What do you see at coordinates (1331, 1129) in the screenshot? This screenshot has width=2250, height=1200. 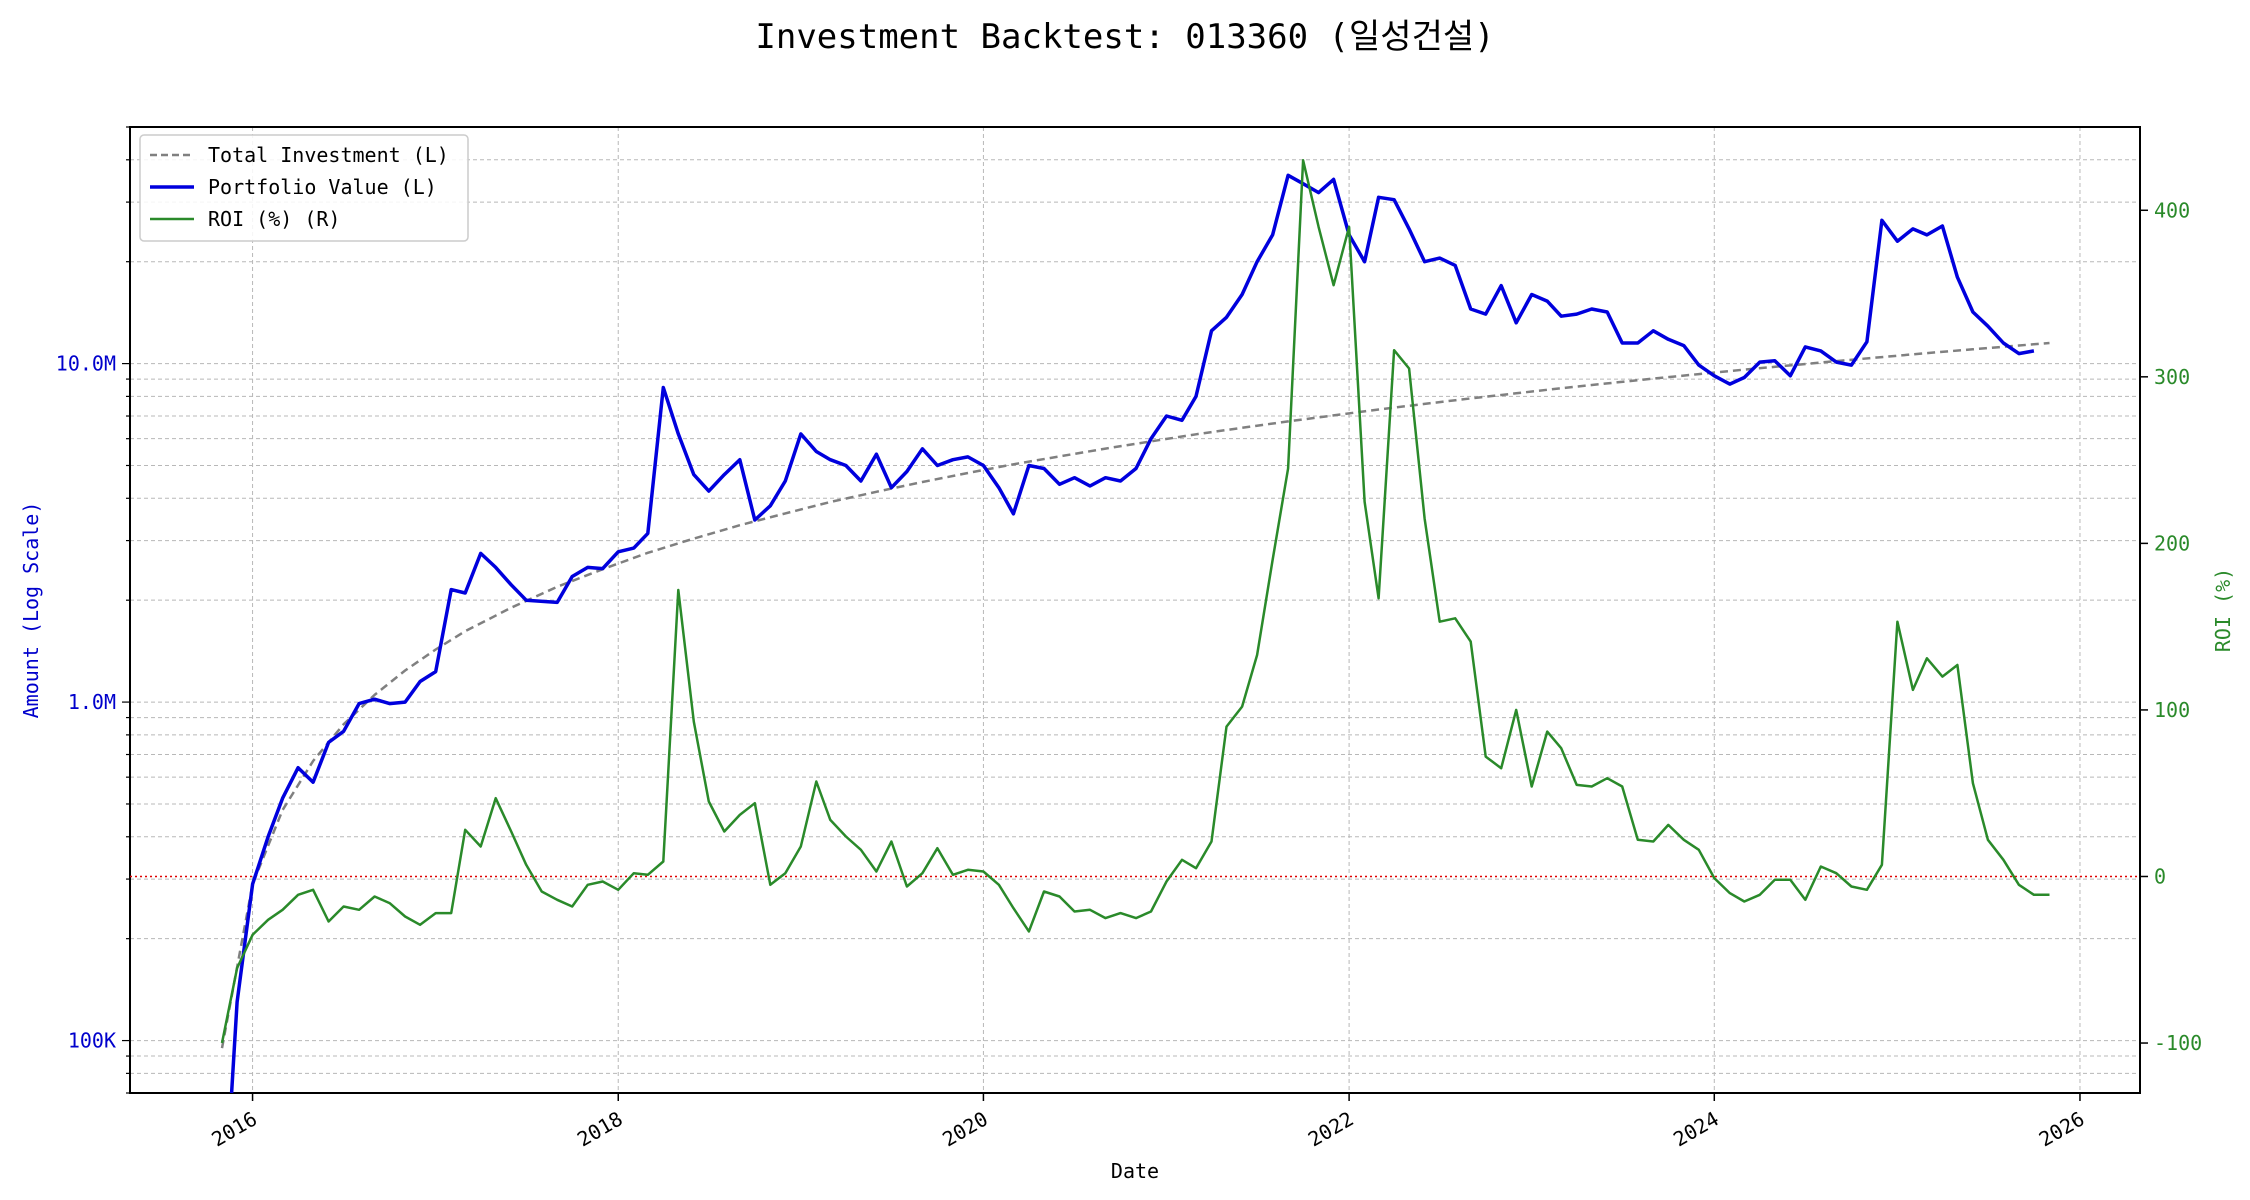 I see `x-tick-label: 2022` at bounding box center [1331, 1129].